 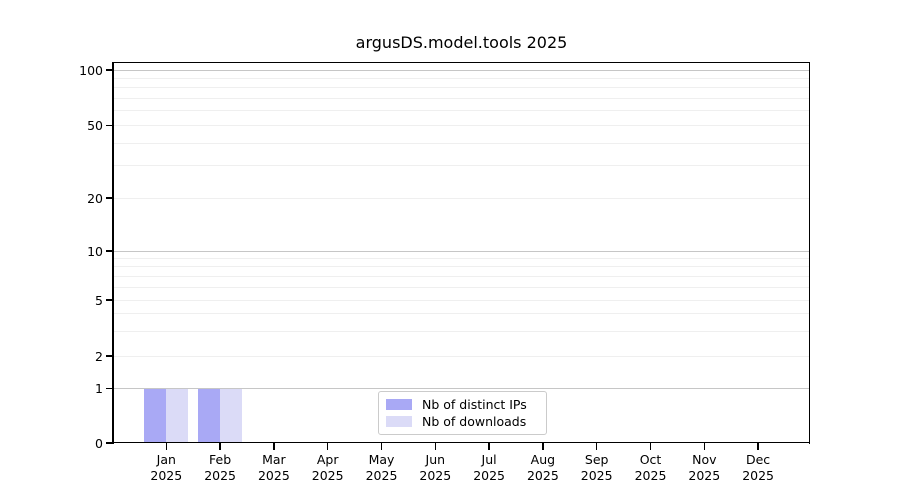 What do you see at coordinates (758, 446) in the screenshot?
I see `x-tick-dec` at bounding box center [758, 446].